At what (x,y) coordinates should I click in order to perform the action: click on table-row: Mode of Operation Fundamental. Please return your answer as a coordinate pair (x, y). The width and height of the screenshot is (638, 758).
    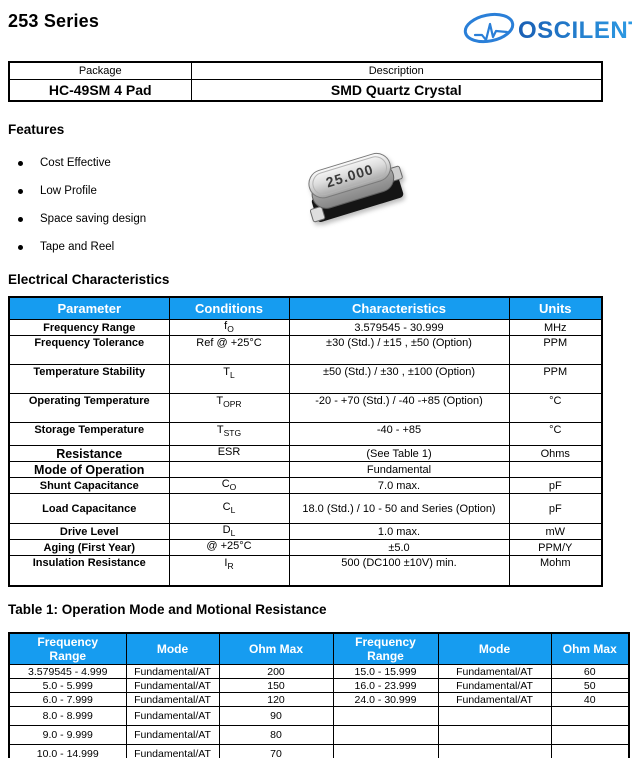
    Looking at the image, I should click on (305, 469).